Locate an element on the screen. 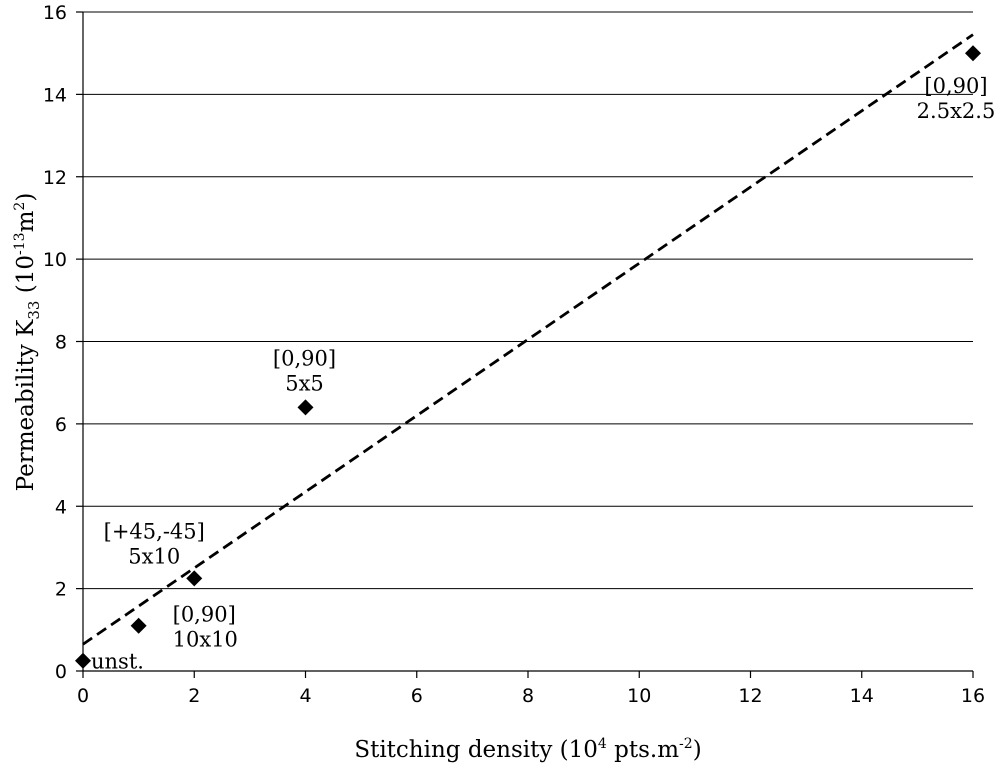  x-tick-label: 4 is located at coordinates (305, 696).